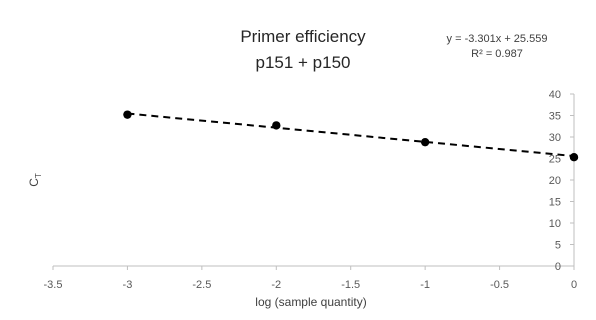  What do you see at coordinates (38, 175) in the screenshot?
I see `y-axis-title-subscript: T` at bounding box center [38, 175].